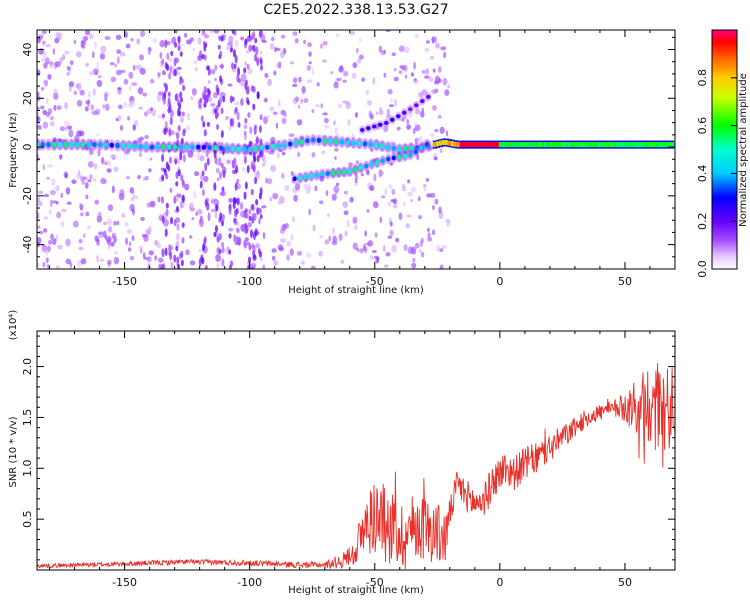 The height and width of the screenshot is (600, 750). What do you see at coordinates (13, 451) in the screenshot?
I see `snr-ylabel: SNR (10 * v/v)` at bounding box center [13, 451].